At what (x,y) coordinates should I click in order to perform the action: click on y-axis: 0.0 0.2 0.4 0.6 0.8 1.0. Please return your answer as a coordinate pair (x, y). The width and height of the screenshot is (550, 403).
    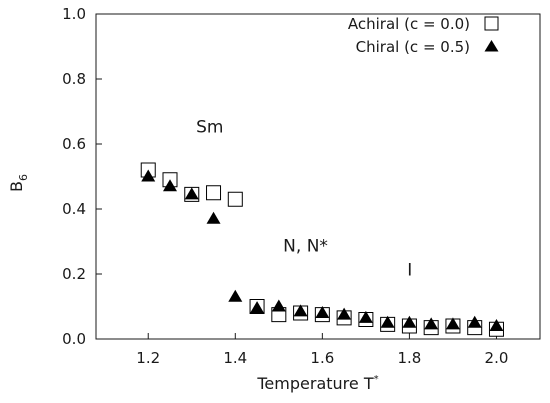
    Looking at the image, I should click on (82, 176).